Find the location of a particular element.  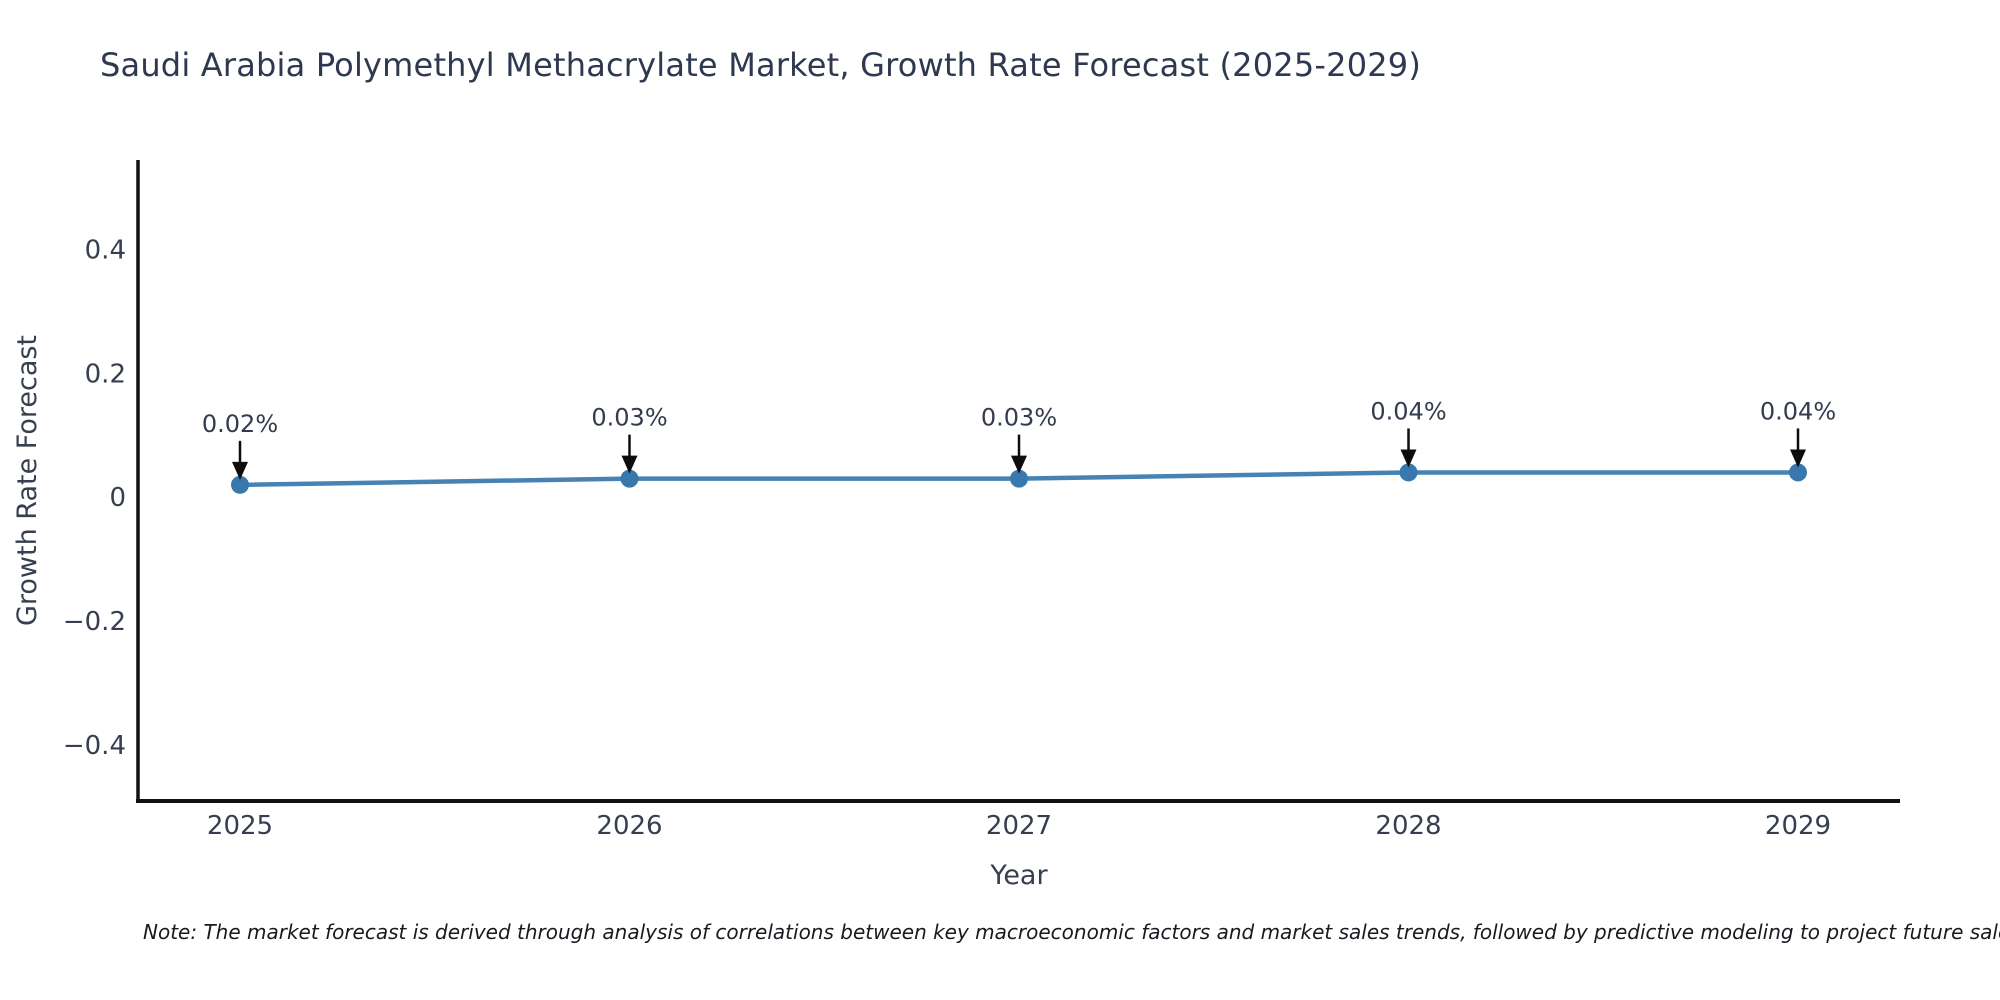

y-axis-title: Growth Rate Forecast is located at coordinates (27, 480).